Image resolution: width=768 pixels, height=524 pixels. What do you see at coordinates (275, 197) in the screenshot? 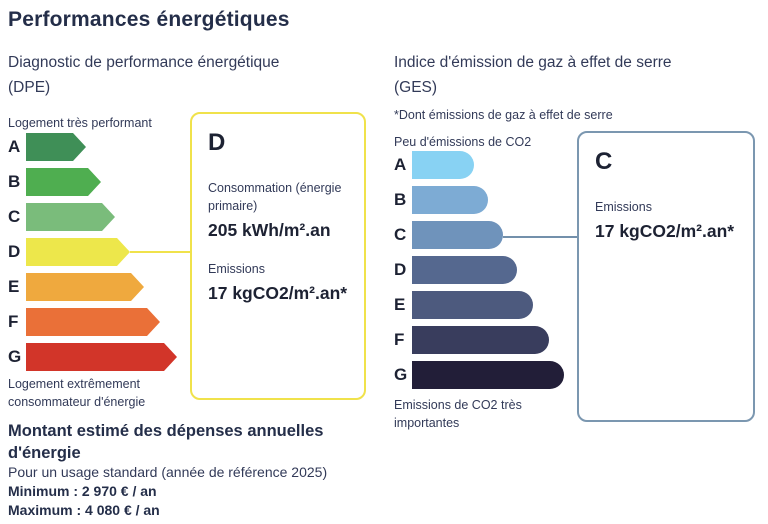
I see `dpe-consumption-label: Consommation (énergie primaire)` at bounding box center [275, 197].